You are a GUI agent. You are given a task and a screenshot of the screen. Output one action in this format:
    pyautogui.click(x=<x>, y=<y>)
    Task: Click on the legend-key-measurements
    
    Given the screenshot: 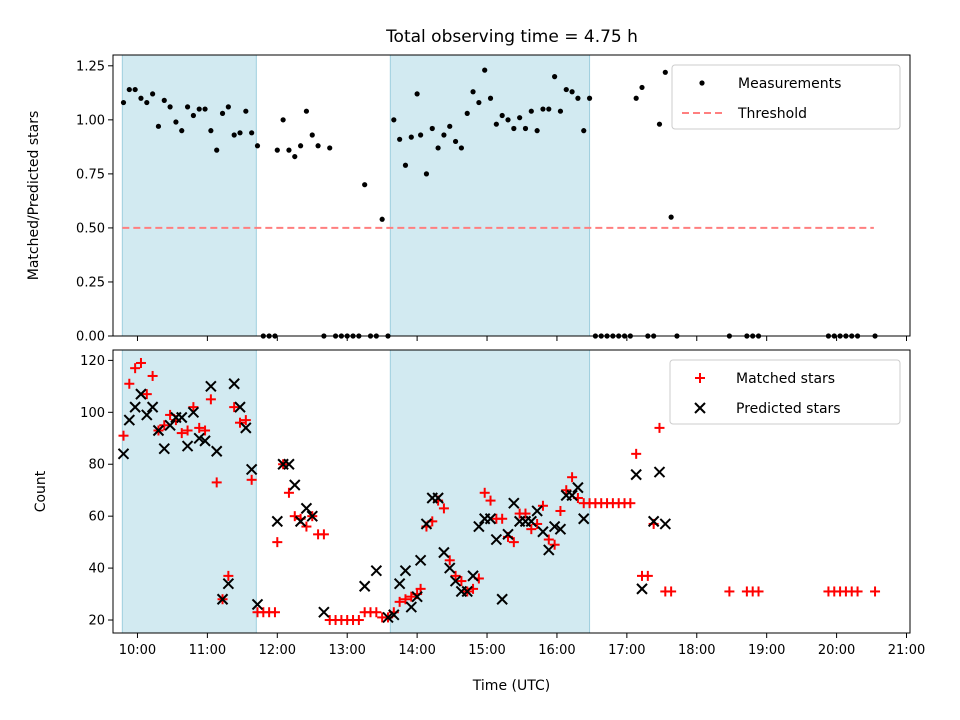 What is the action you would take?
    pyautogui.click(x=702, y=83)
    